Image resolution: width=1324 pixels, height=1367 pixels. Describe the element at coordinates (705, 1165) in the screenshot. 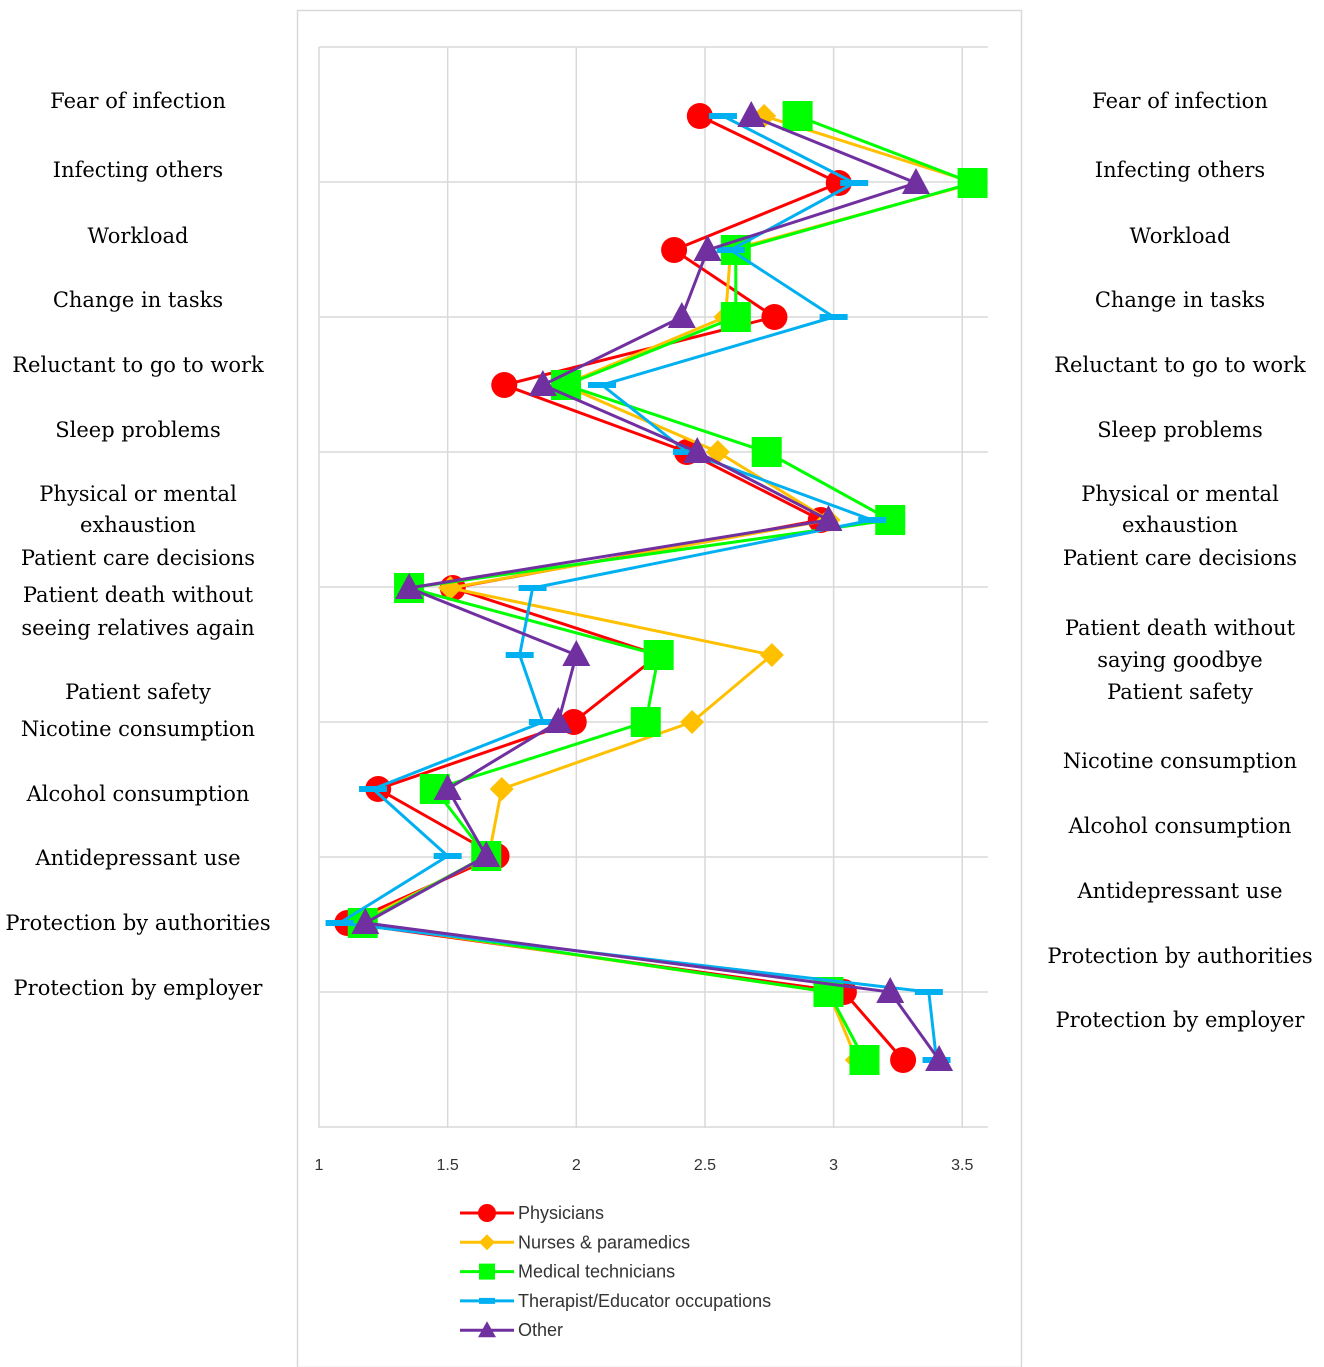

I see `x-tick-label: 2.5` at that location.